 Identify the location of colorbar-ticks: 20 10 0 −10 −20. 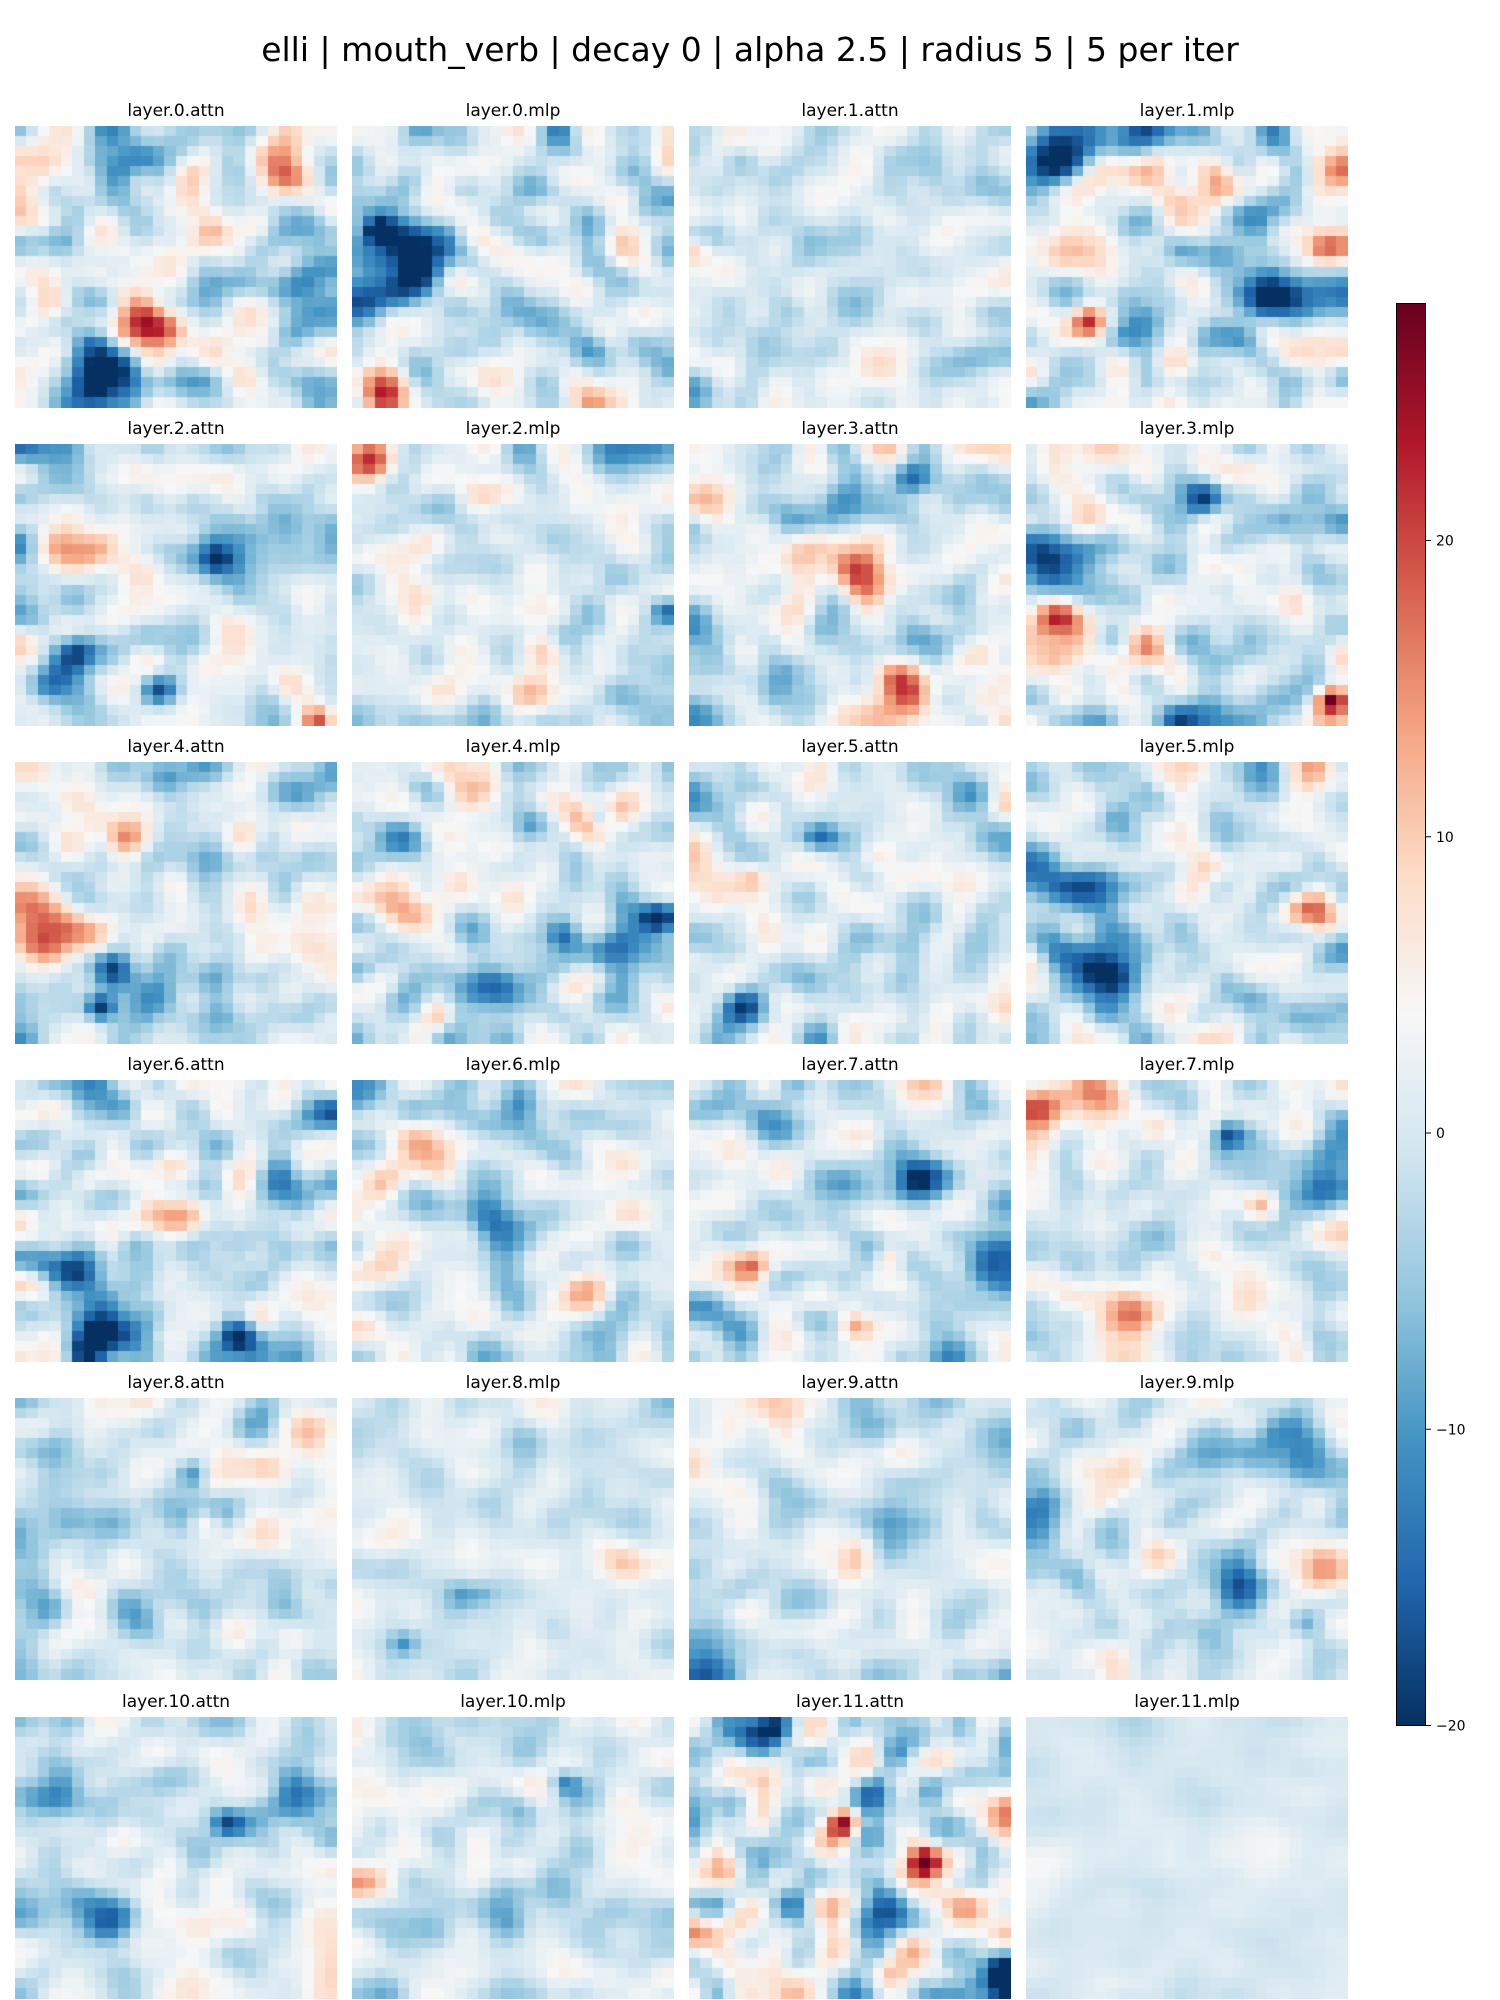
(1445, 1134).